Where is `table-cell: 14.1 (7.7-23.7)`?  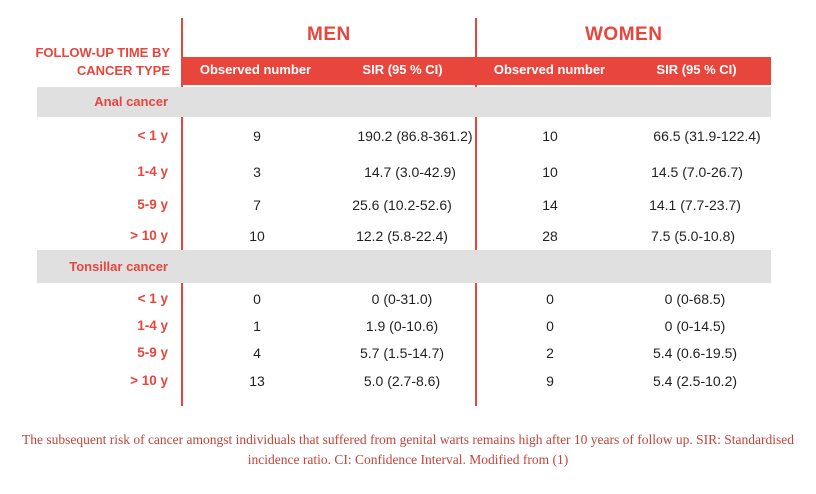 table-cell: 14.1 (7.7-23.7) is located at coordinates (695, 205).